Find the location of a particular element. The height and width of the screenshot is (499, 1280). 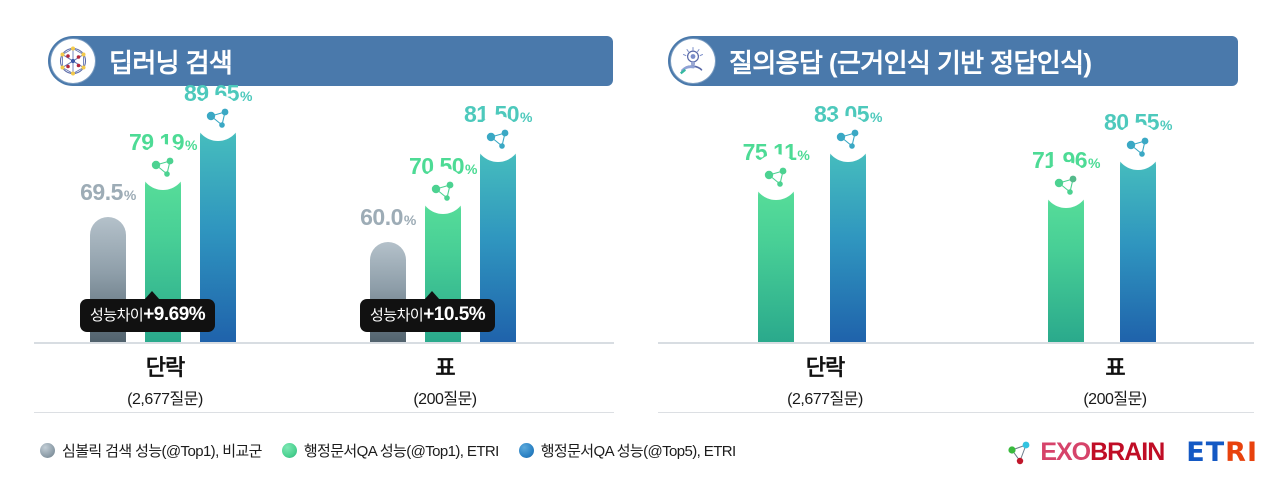

legend-label: 심볼릭 검색 성능(@Top1), 비교군 is located at coordinates (162, 451).